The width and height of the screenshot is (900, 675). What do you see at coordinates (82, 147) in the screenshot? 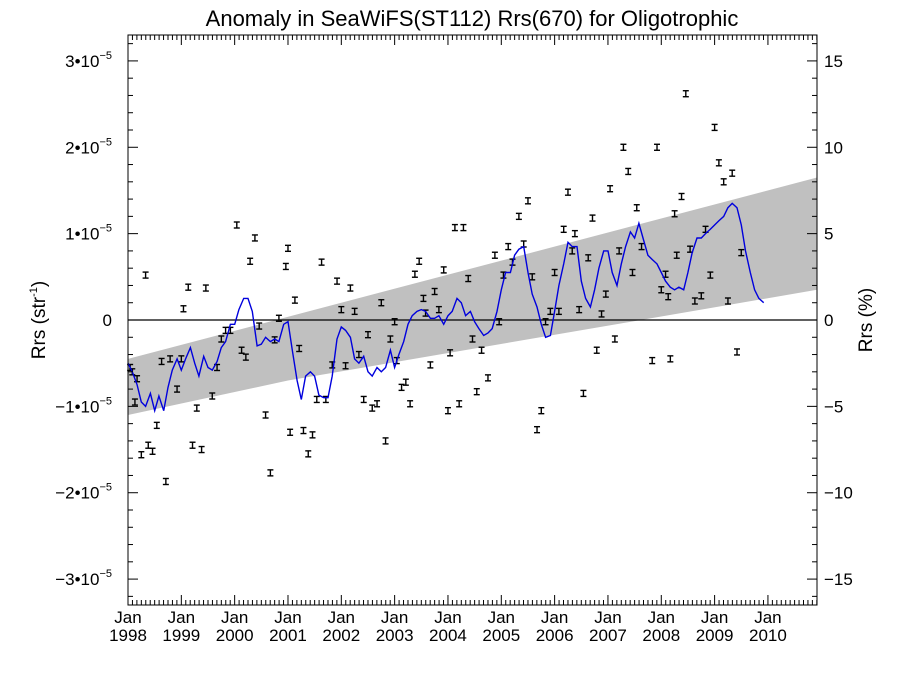
I see `y-tick-label-left-base: 2•10` at bounding box center [82, 147].